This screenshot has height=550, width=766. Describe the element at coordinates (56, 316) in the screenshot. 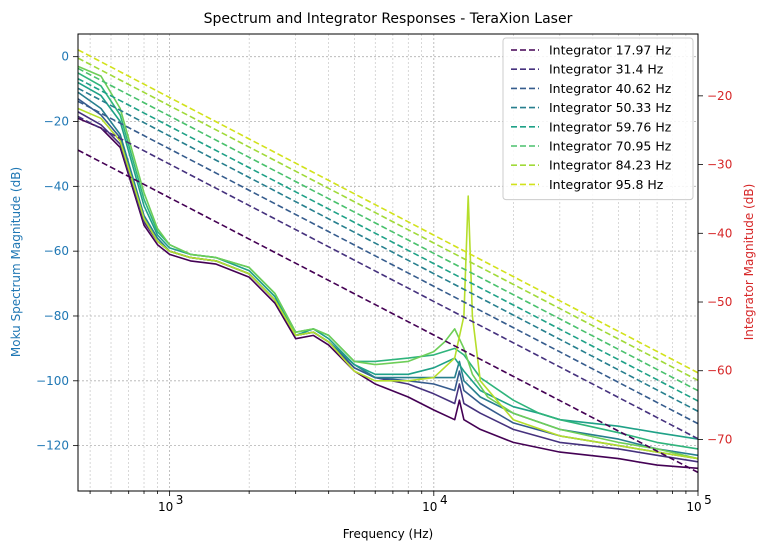

I see `y-left-tick-label: −80` at that location.